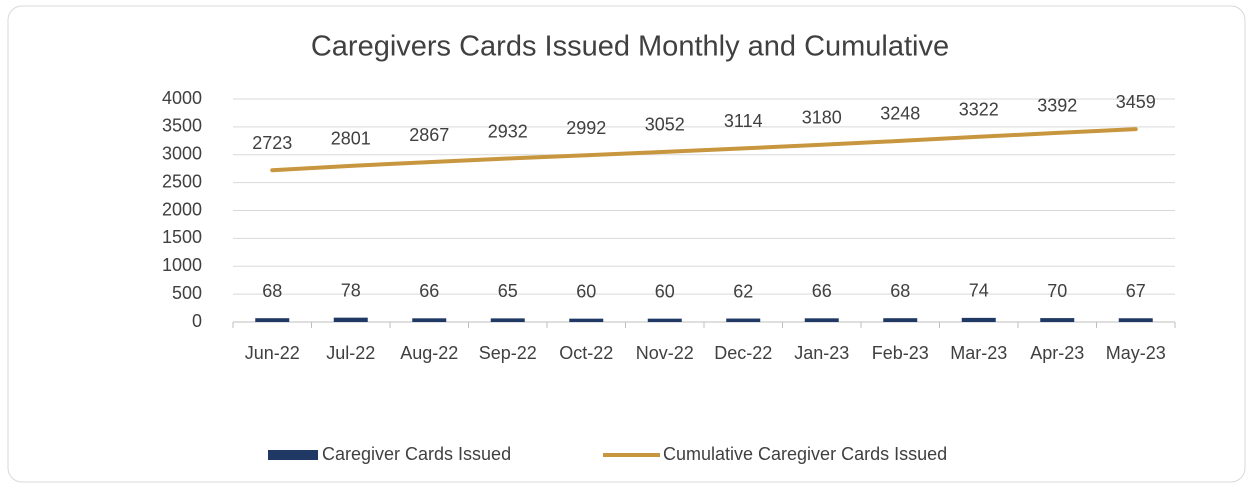 The image size is (1253, 488). I want to click on data-label: 65, so click(508, 291).